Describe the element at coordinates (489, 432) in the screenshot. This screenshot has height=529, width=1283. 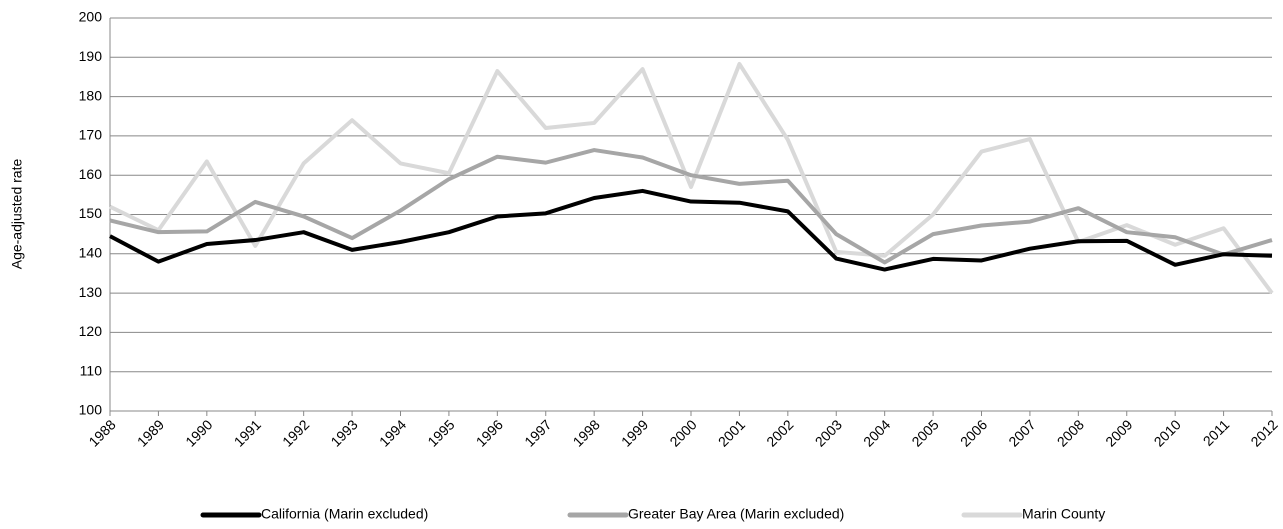
I see `x-tick-label: 1996` at that location.